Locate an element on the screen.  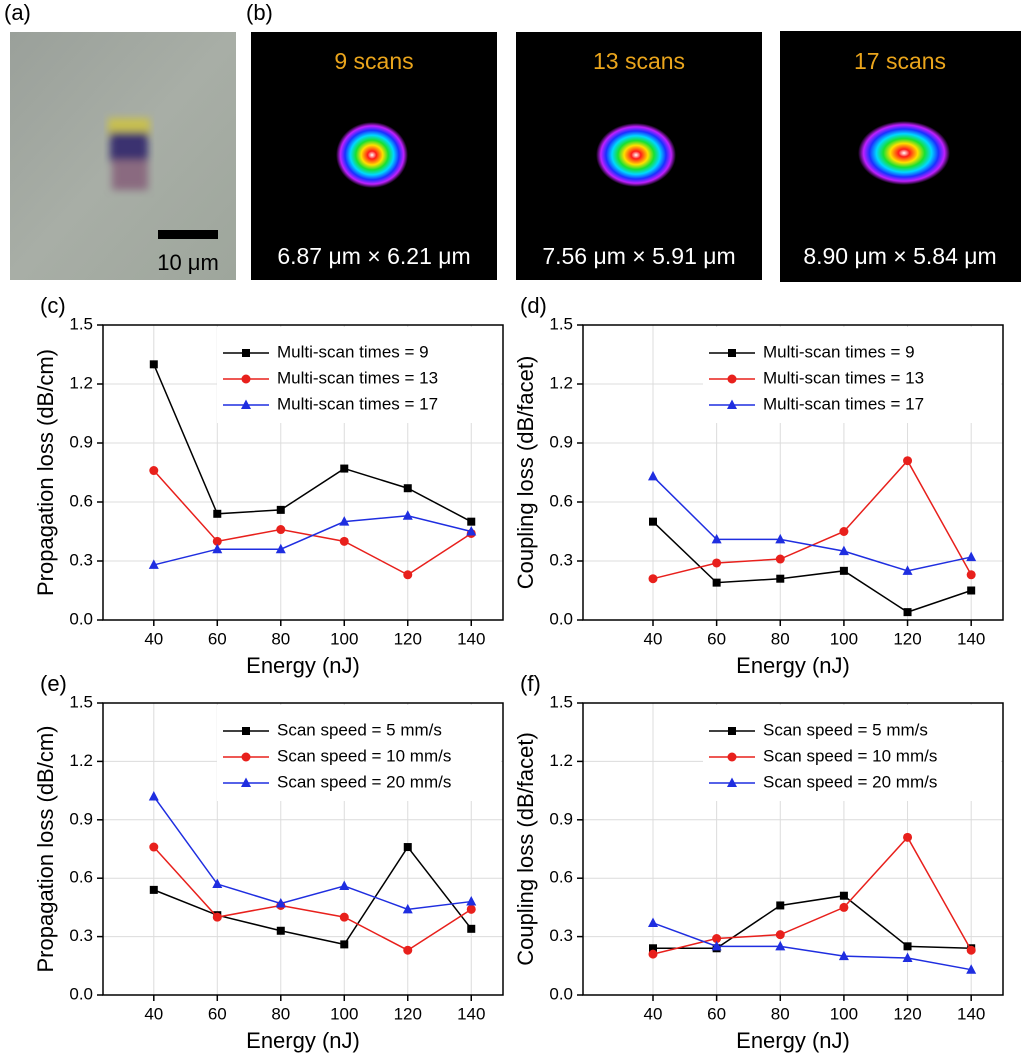
panel-label: (c) is located at coordinates (53, 305).